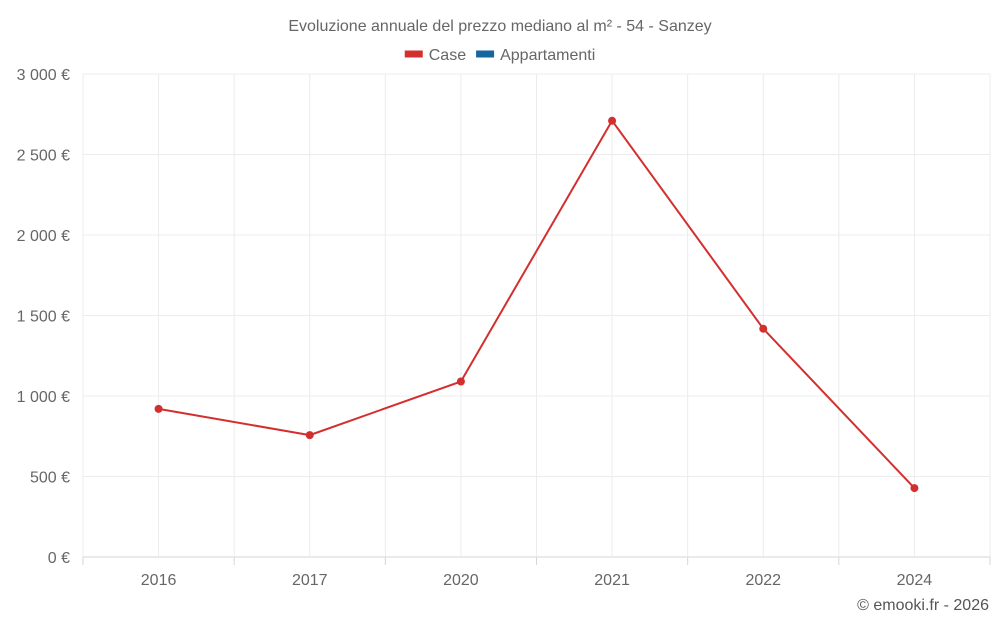 The image size is (1000, 625). I want to click on legend-label: Appartamenti, so click(547, 55).